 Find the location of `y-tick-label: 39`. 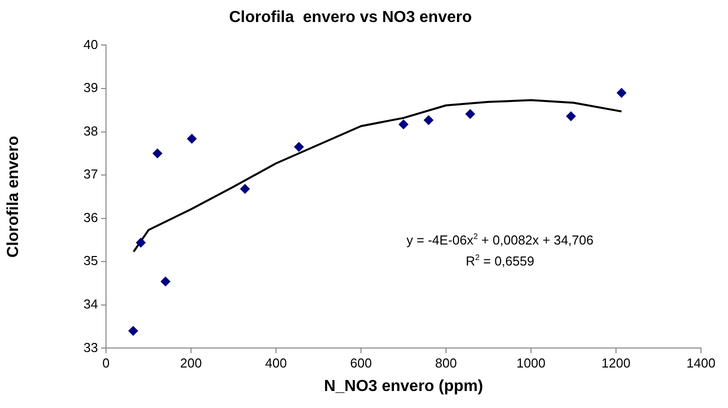

y-tick-label: 39 is located at coordinates (91, 88).